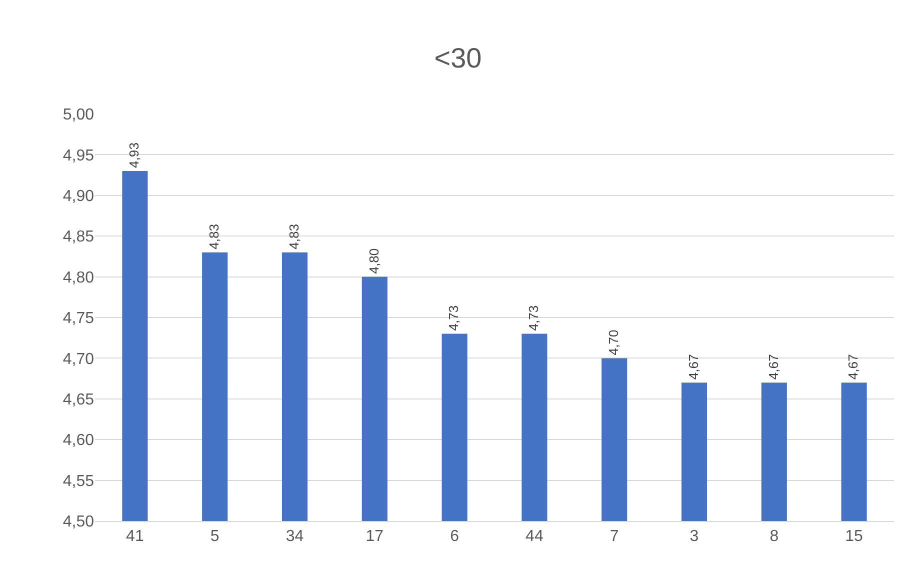 Image resolution: width=916 pixels, height=575 pixels. I want to click on x-tick-label: 7, so click(614, 537).